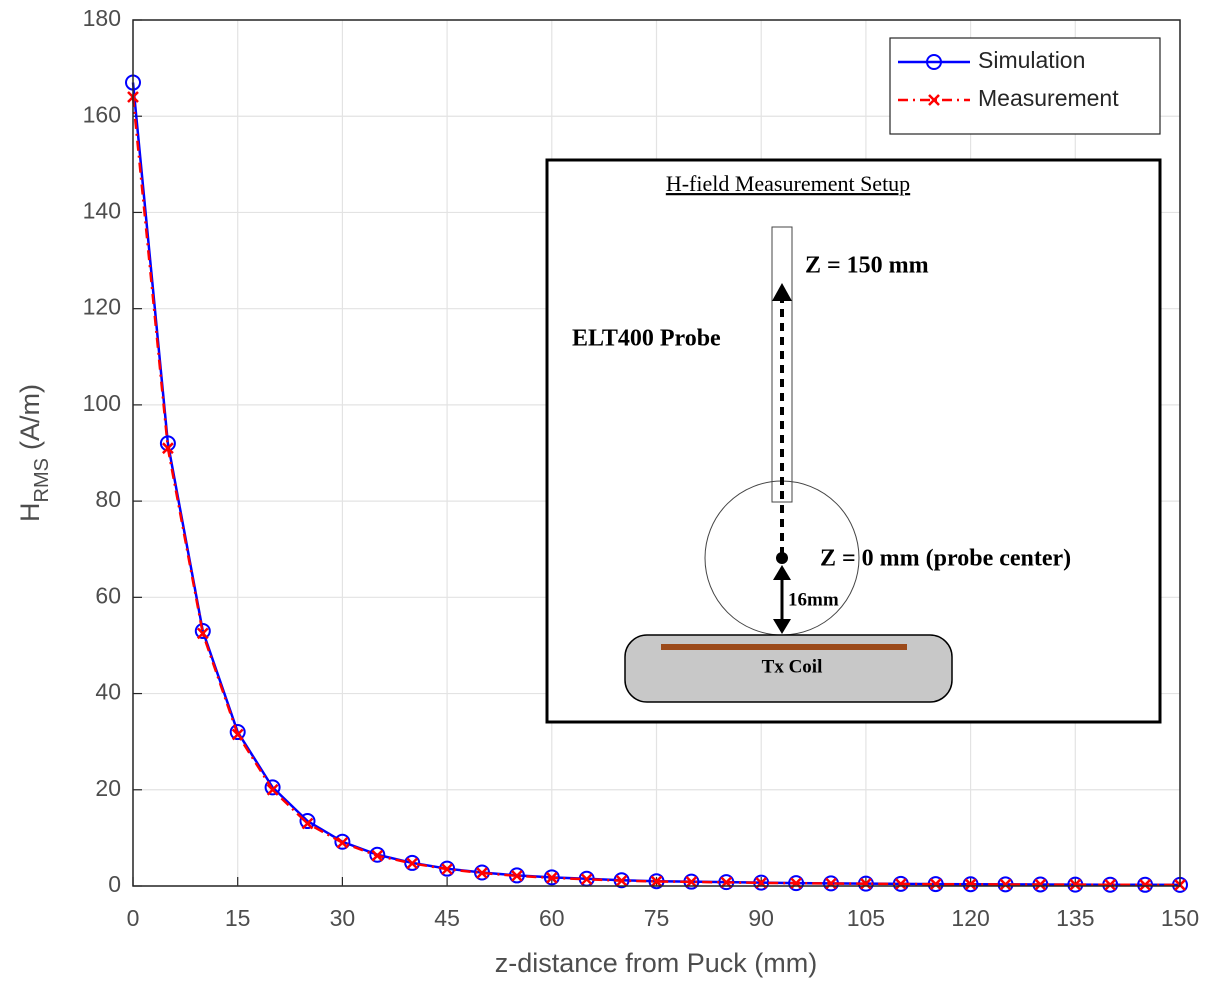 Image resolution: width=1214 pixels, height=989 pixels. Describe the element at coordinates (788, 183) in the screenshot. I see `inset-title: H-field Measurement Setup` at that location.